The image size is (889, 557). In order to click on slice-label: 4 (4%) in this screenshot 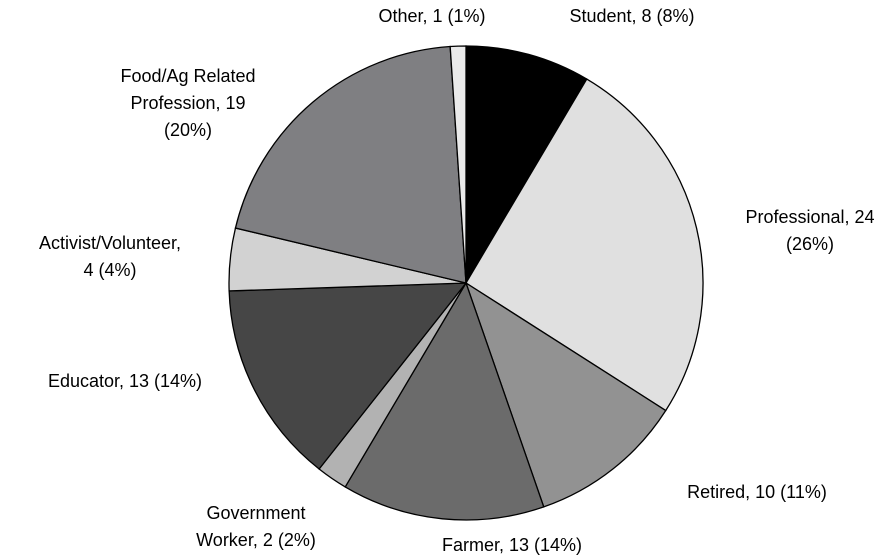, I will do `click(109, 270)`.